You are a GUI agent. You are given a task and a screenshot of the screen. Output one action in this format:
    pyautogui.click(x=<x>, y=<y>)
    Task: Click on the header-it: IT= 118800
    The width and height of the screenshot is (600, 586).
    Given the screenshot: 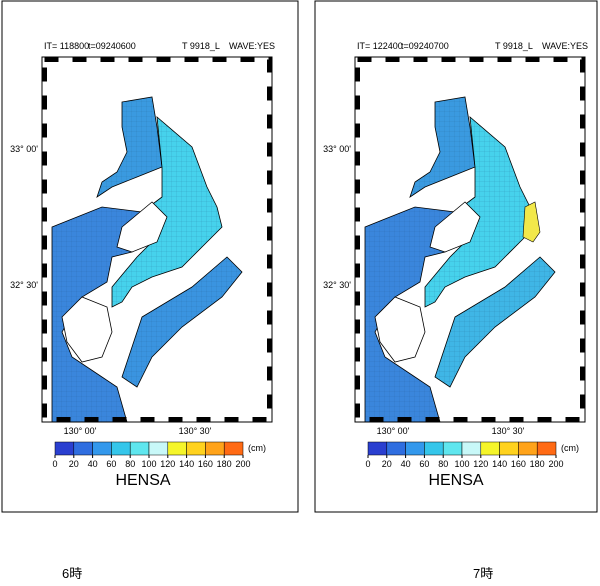 What is the action you would take?
    pyautogui.click(x=66, y=46)
    